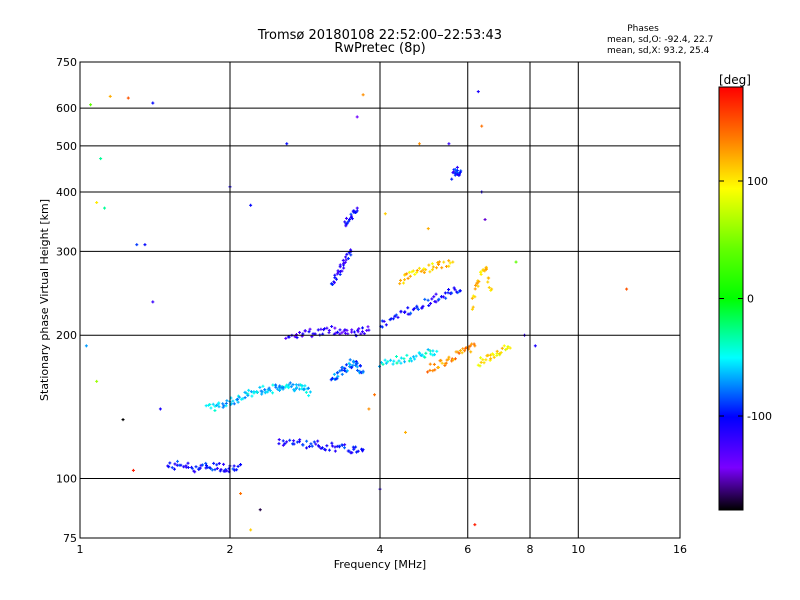 The width and height of the screenshot is (800, 600). What do you see at coordinates (658, 51) in the screenshot?
I see `stats-x-line: mean, sd,X: 93.2, 25.4` at bounding box center [658, 51].